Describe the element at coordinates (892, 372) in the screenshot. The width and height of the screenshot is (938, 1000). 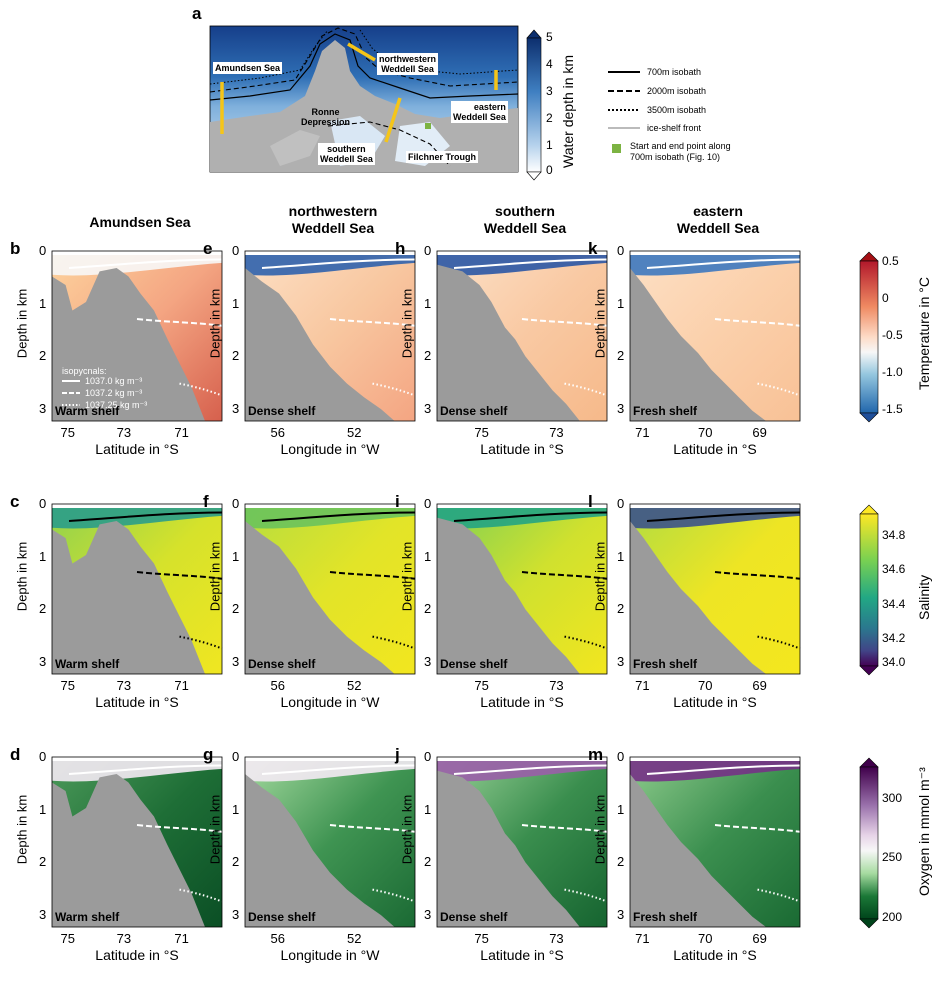
I see `temperature-tick: -1.0` at that location.